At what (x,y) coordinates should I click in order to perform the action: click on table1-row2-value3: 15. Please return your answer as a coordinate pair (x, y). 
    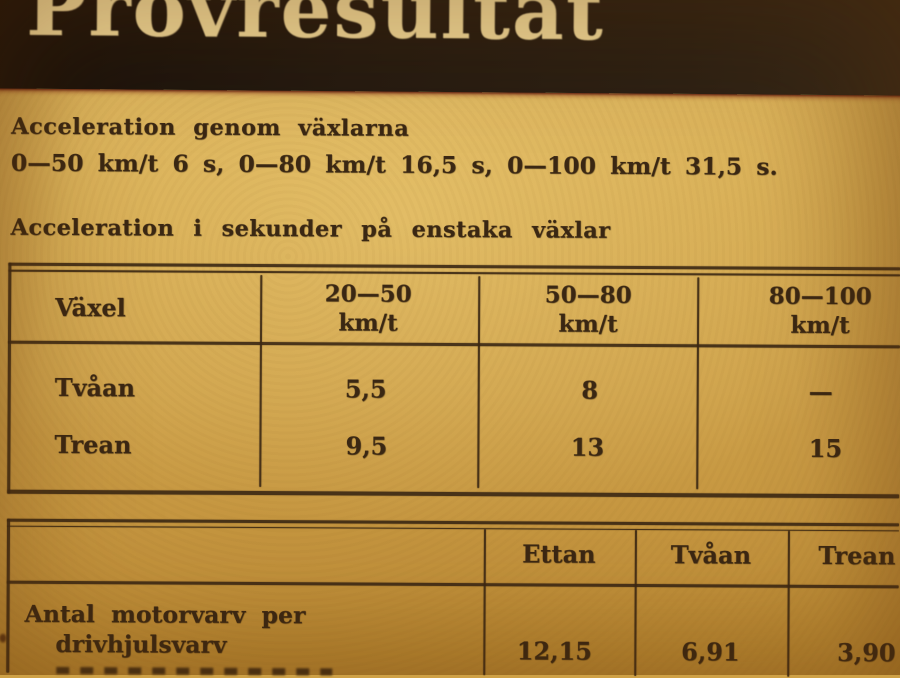
    Looking at the image, I should click on (825, 448).